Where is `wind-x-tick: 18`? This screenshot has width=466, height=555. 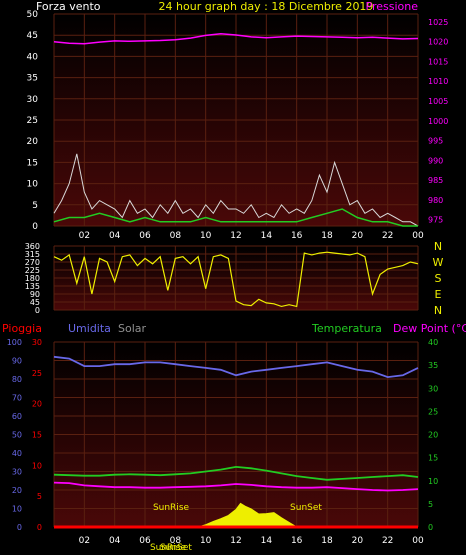 wind-x-tick: 18 is located at coordinates (327, 236).